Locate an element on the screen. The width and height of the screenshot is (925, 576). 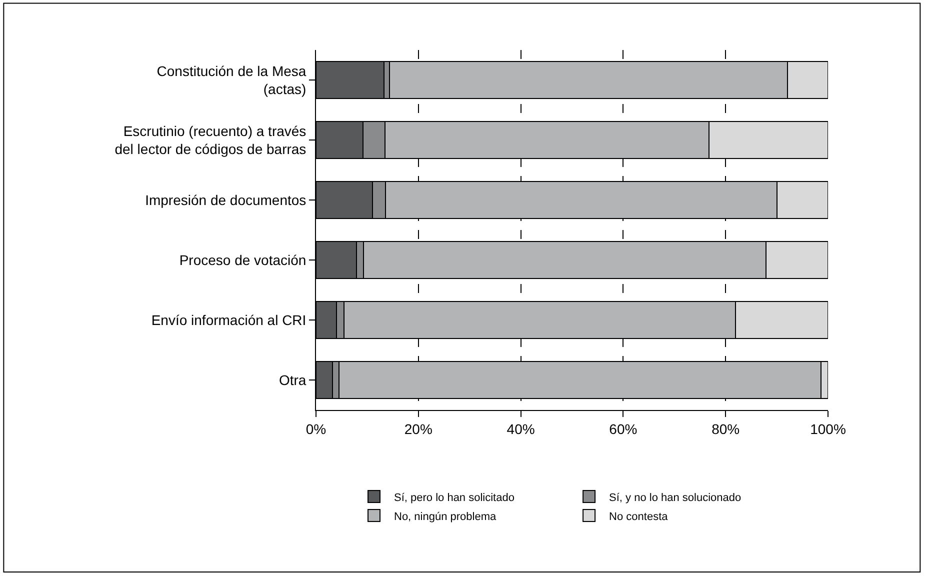
y-tick-label: Envío información al CRI is located at coordinates (228, 320).